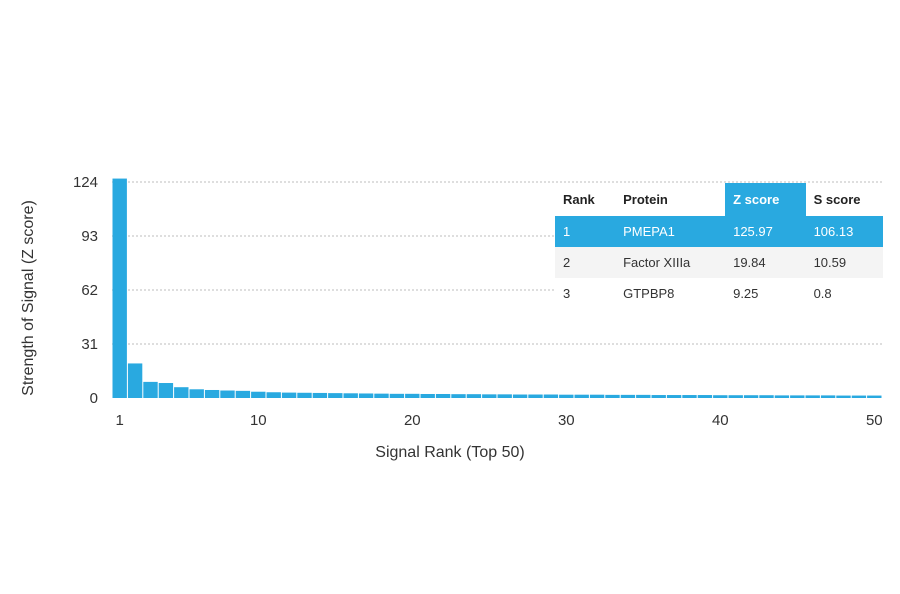  What do you see at coordinates (28, 298) in the screenshot?
I see `y-axis-label: Strength of Signal (Z score)` at bounding box center [28, 298].